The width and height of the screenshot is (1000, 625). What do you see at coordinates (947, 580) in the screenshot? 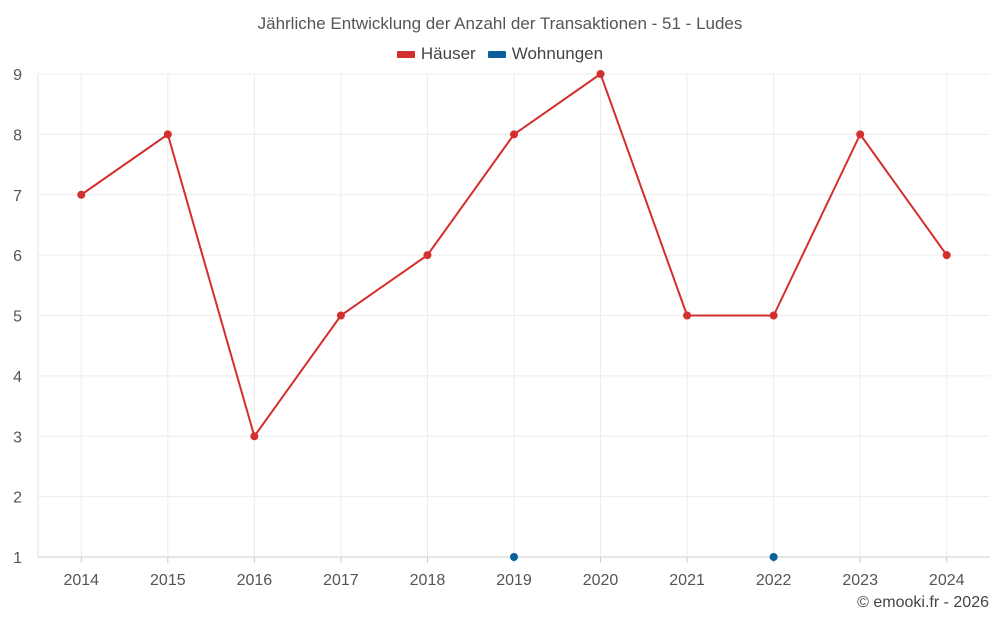
I see `x-tick-label: 2024` at bounding box center [947, 580].